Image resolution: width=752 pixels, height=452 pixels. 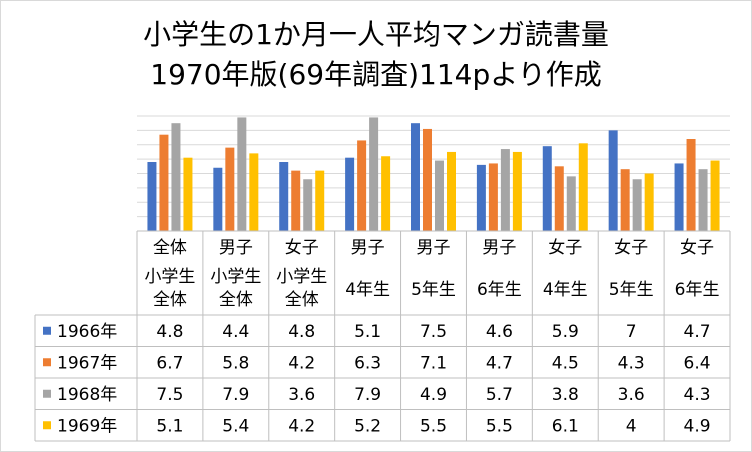 I want to click on data-value: 4, so click(x=631, y=426).